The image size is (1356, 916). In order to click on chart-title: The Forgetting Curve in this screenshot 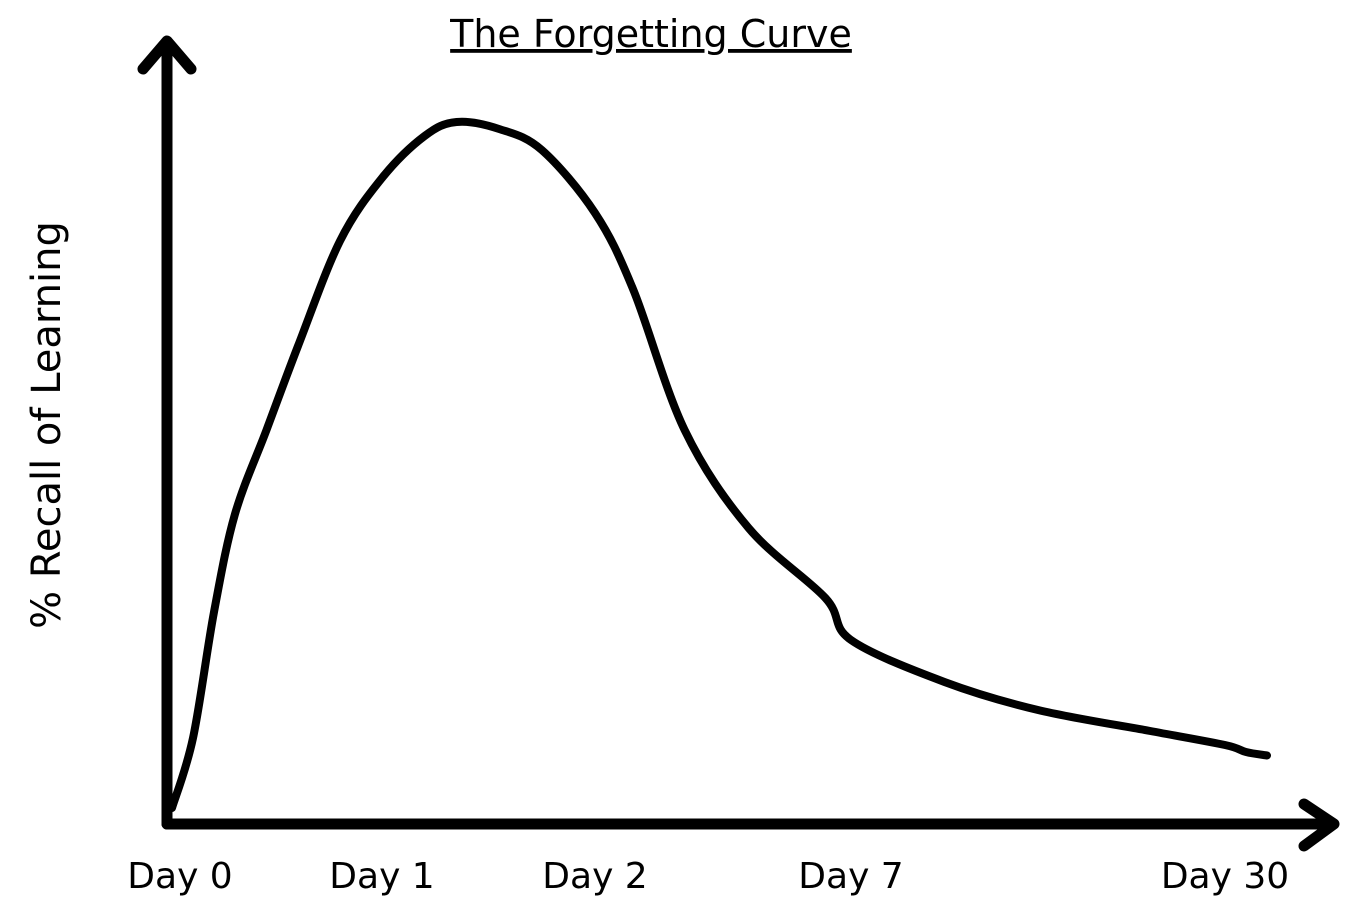, I will do `click(650, 34)`.